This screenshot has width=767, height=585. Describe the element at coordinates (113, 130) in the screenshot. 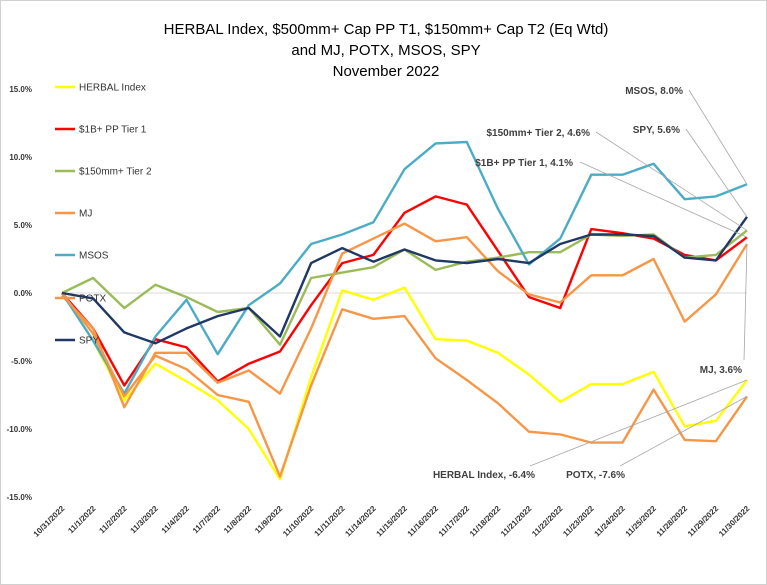

I see `legend-label-1b-pp-tier-1: $1B+ PP Tier 1` at that location.